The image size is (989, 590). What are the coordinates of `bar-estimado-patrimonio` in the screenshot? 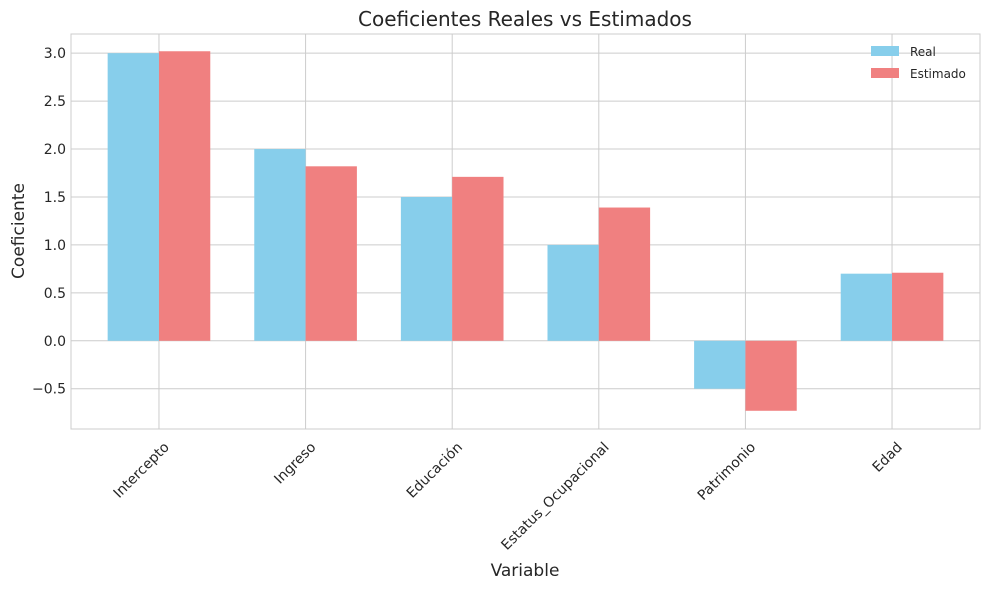 It's located at (771, 375).